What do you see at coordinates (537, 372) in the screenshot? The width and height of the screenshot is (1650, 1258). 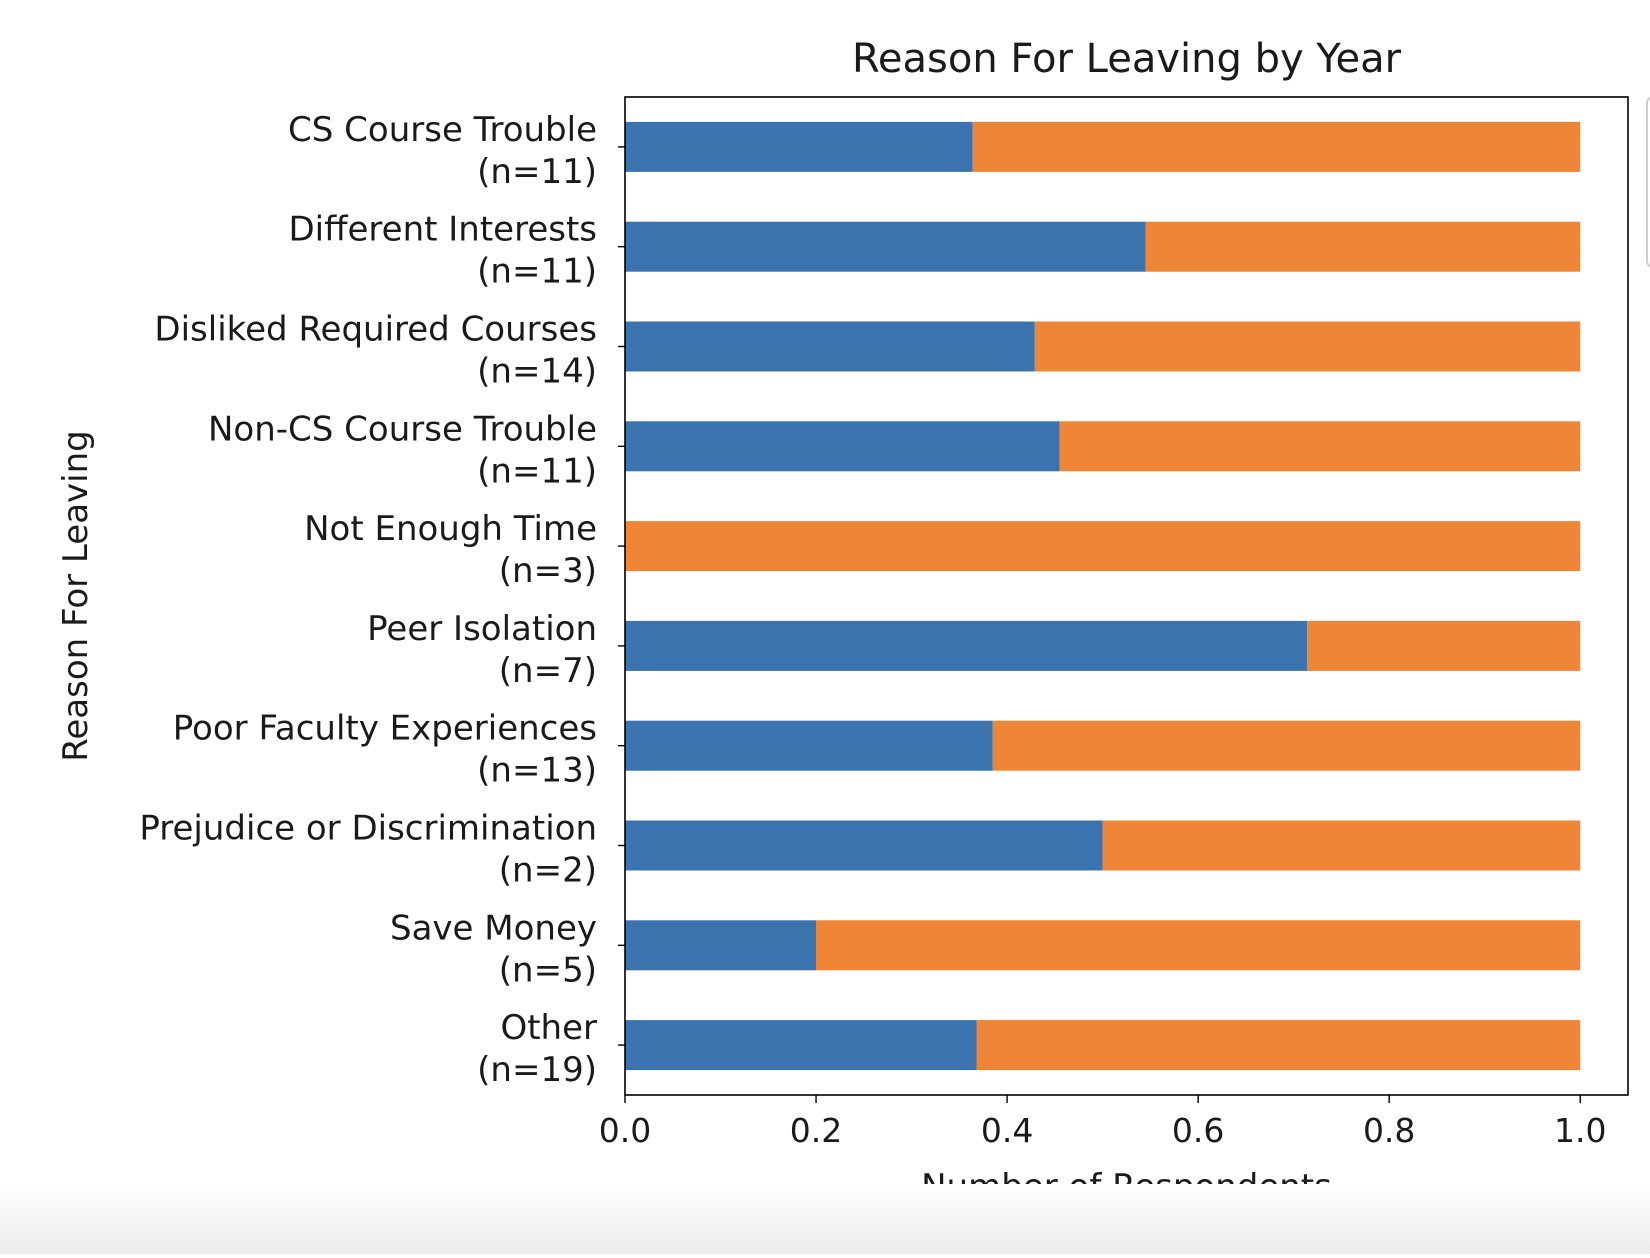 I see `y-tick-count: (n=14)` at bounding box center [537, 372].